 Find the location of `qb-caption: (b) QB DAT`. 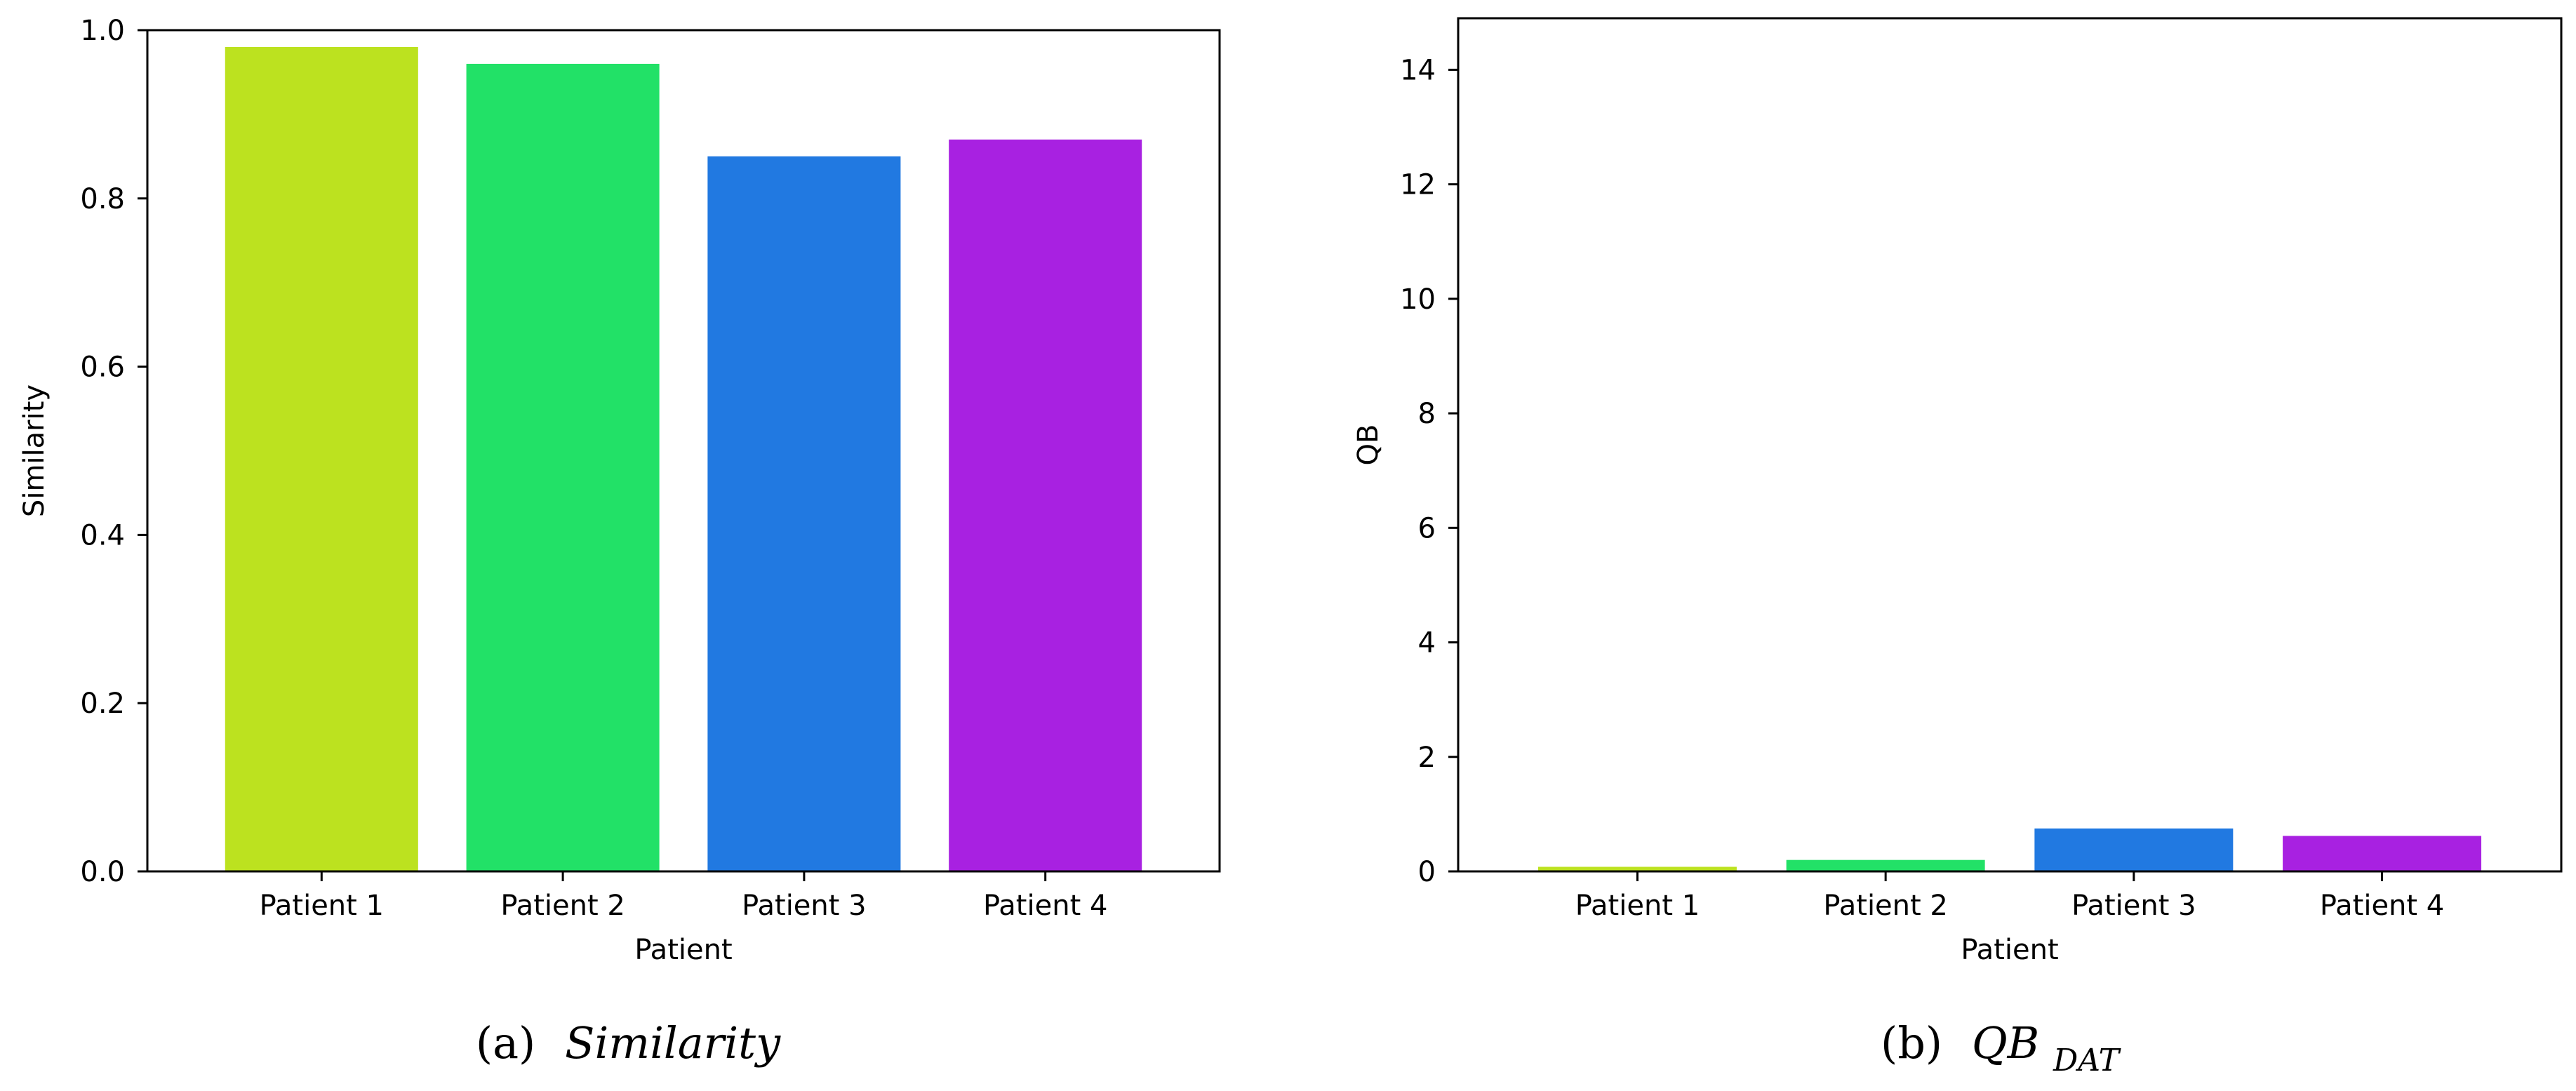

qb-caption: (b) QB DAT is located at coordinates (2002, 1047).